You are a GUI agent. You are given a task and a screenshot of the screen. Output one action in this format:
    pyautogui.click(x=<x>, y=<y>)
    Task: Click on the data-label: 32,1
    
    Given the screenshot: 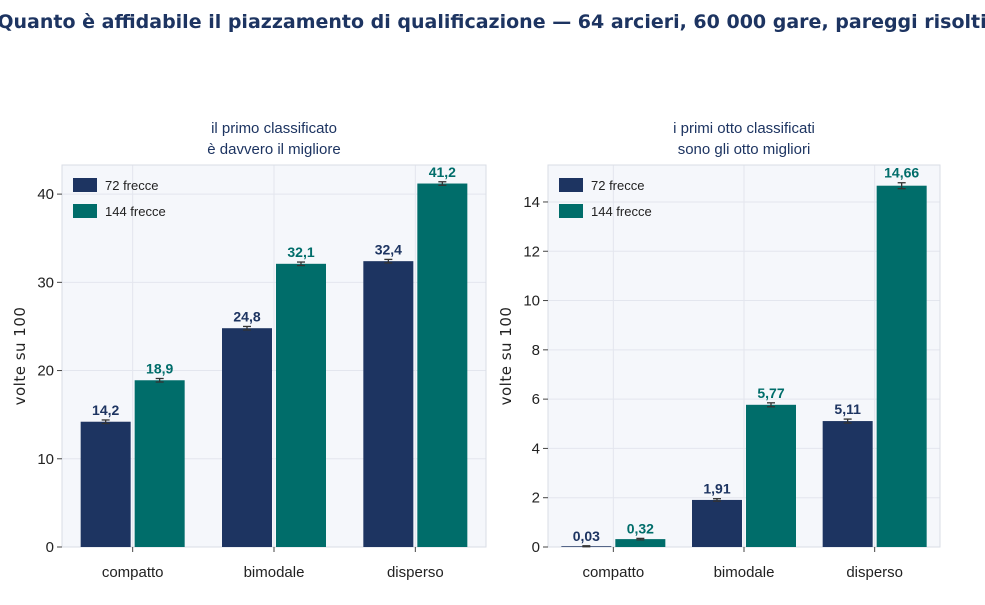 What is the action you would take?
    pyautogui.click(x=300, y=252)
    